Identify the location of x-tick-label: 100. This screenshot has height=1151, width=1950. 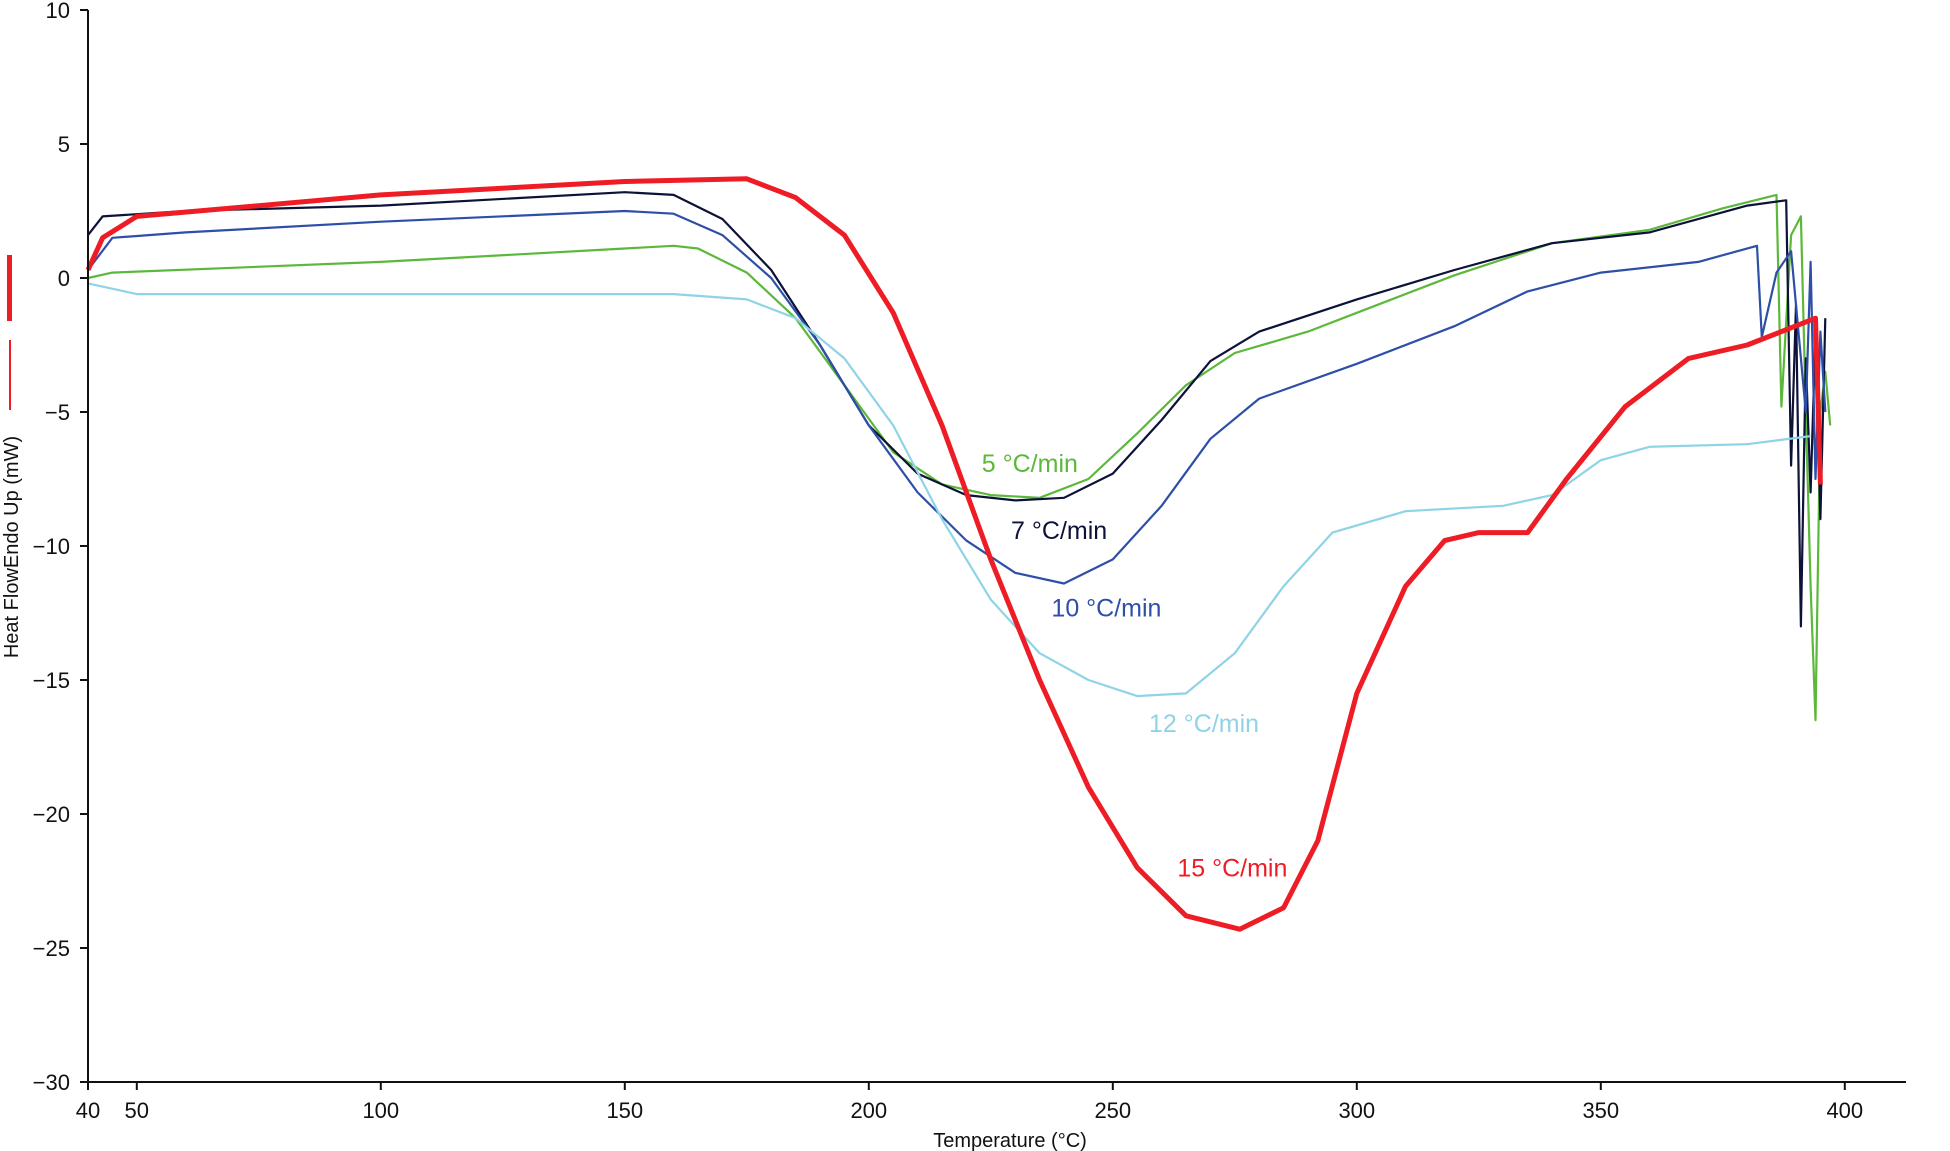
(380, 1110).